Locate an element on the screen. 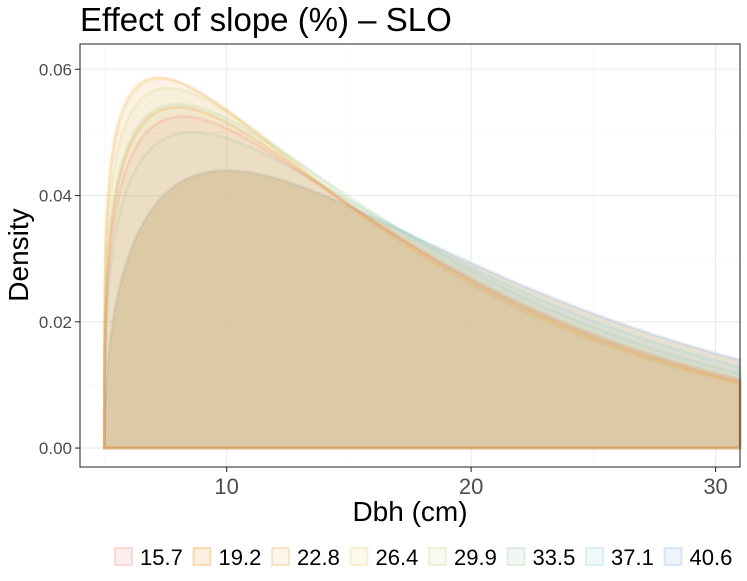 Image resolution: width=747 pixels, height=581 pixels. y-tick-label: 0.02 is located at coordinates (55, 322).